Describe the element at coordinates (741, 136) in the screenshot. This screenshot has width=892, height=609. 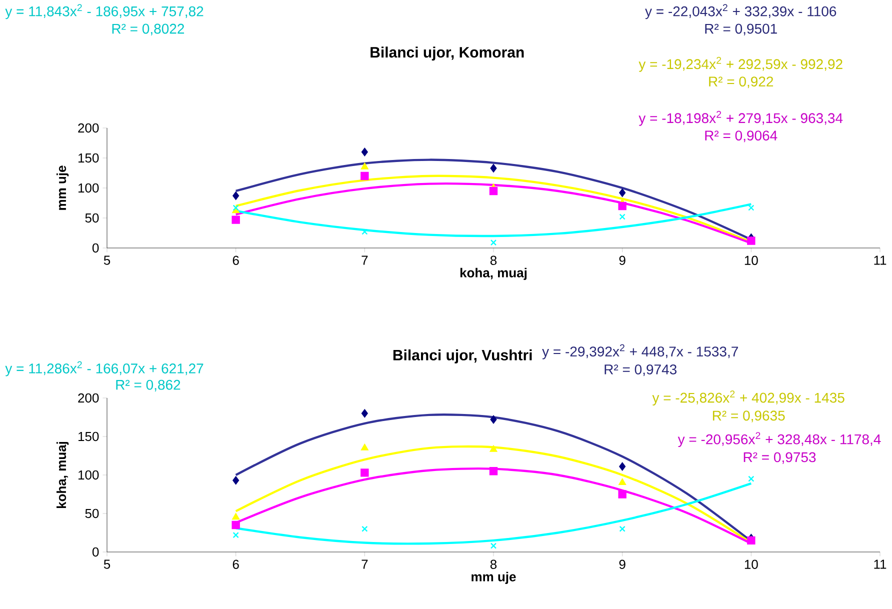
I see `annotation: R² = 0,9064` at that location.